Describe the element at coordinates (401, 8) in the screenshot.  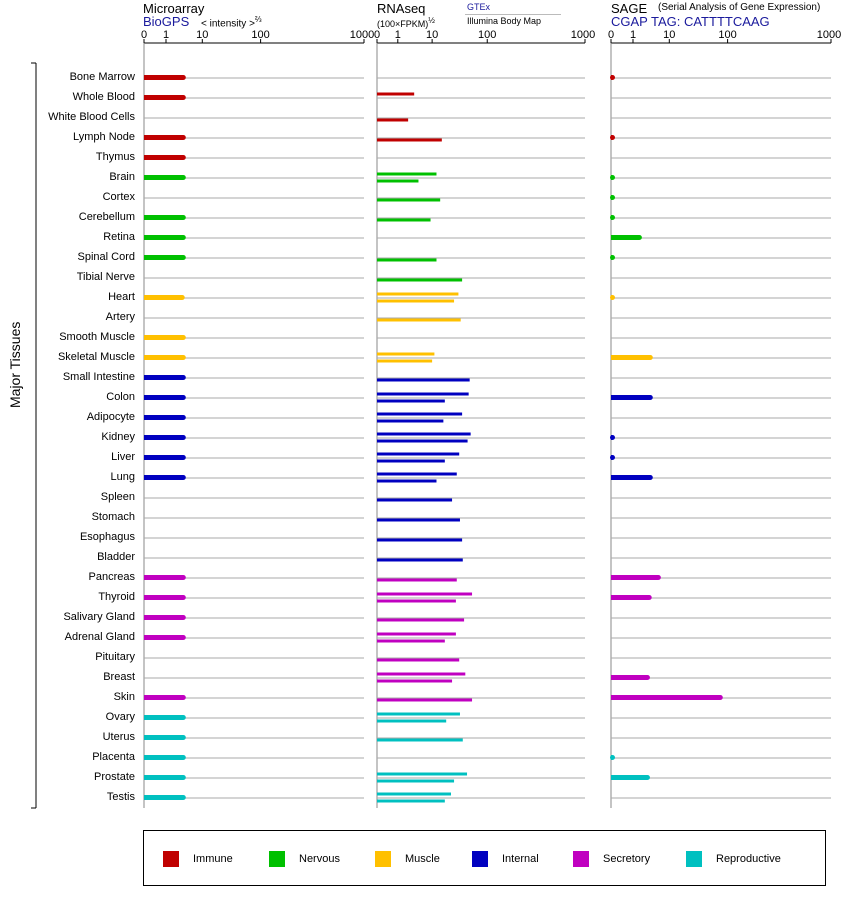
I see `rnaseq-title: RNAseq` at that location.